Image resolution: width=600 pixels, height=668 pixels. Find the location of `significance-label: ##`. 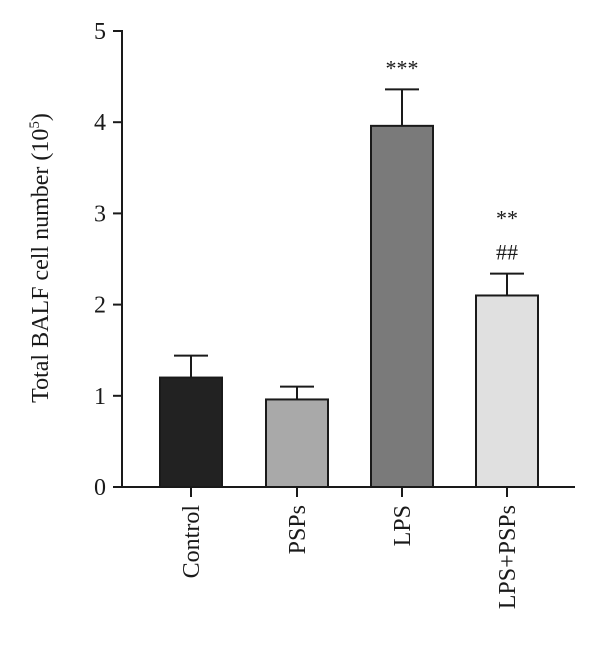

significance-label: ## is located at coordinates (507, 252).